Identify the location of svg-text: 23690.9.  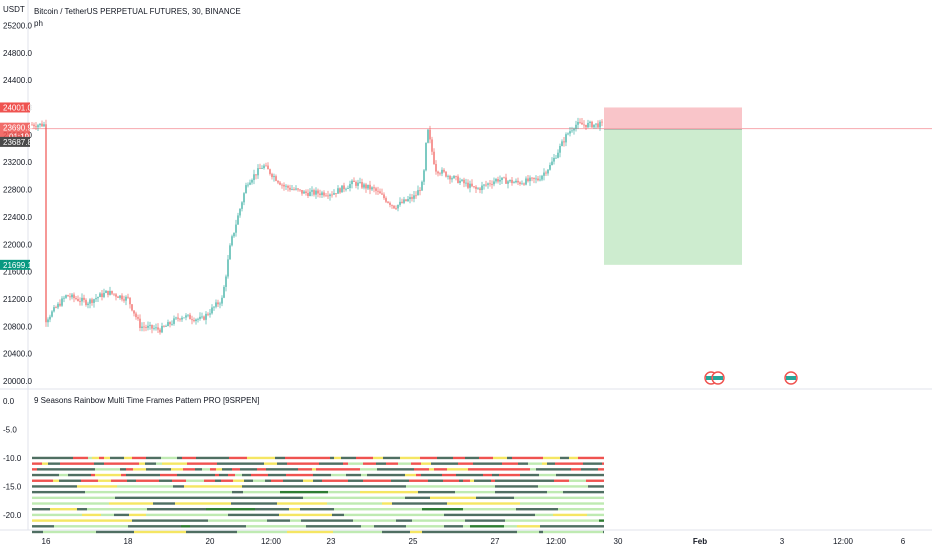
(17, 128).